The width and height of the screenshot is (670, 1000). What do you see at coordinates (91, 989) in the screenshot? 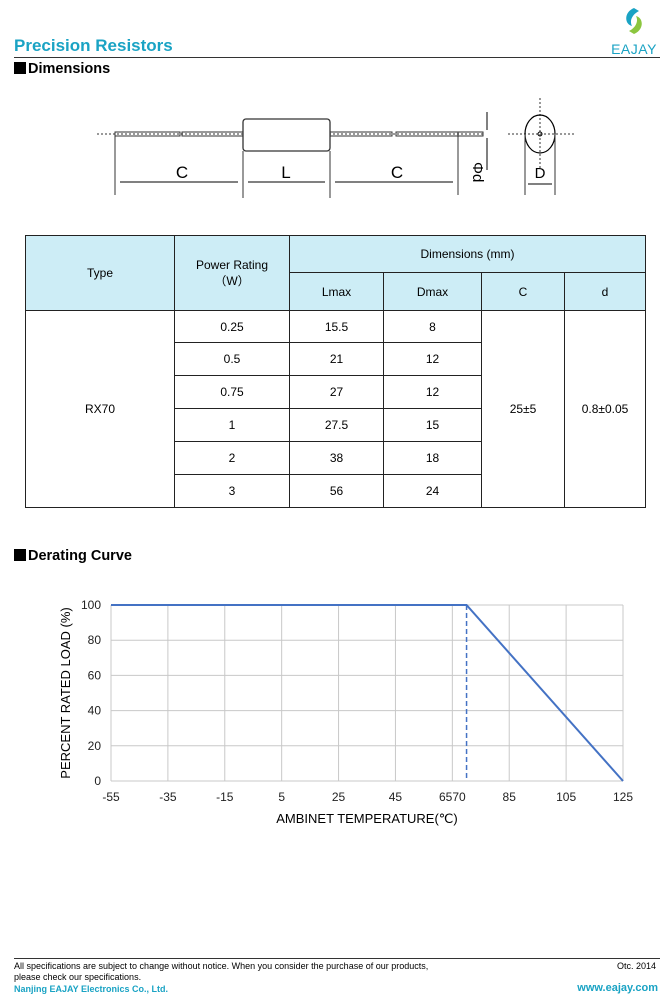
I see `footer-company: Nanjing EAJAY Electronics Co., Ltd.` at bounding box center [91, 989].